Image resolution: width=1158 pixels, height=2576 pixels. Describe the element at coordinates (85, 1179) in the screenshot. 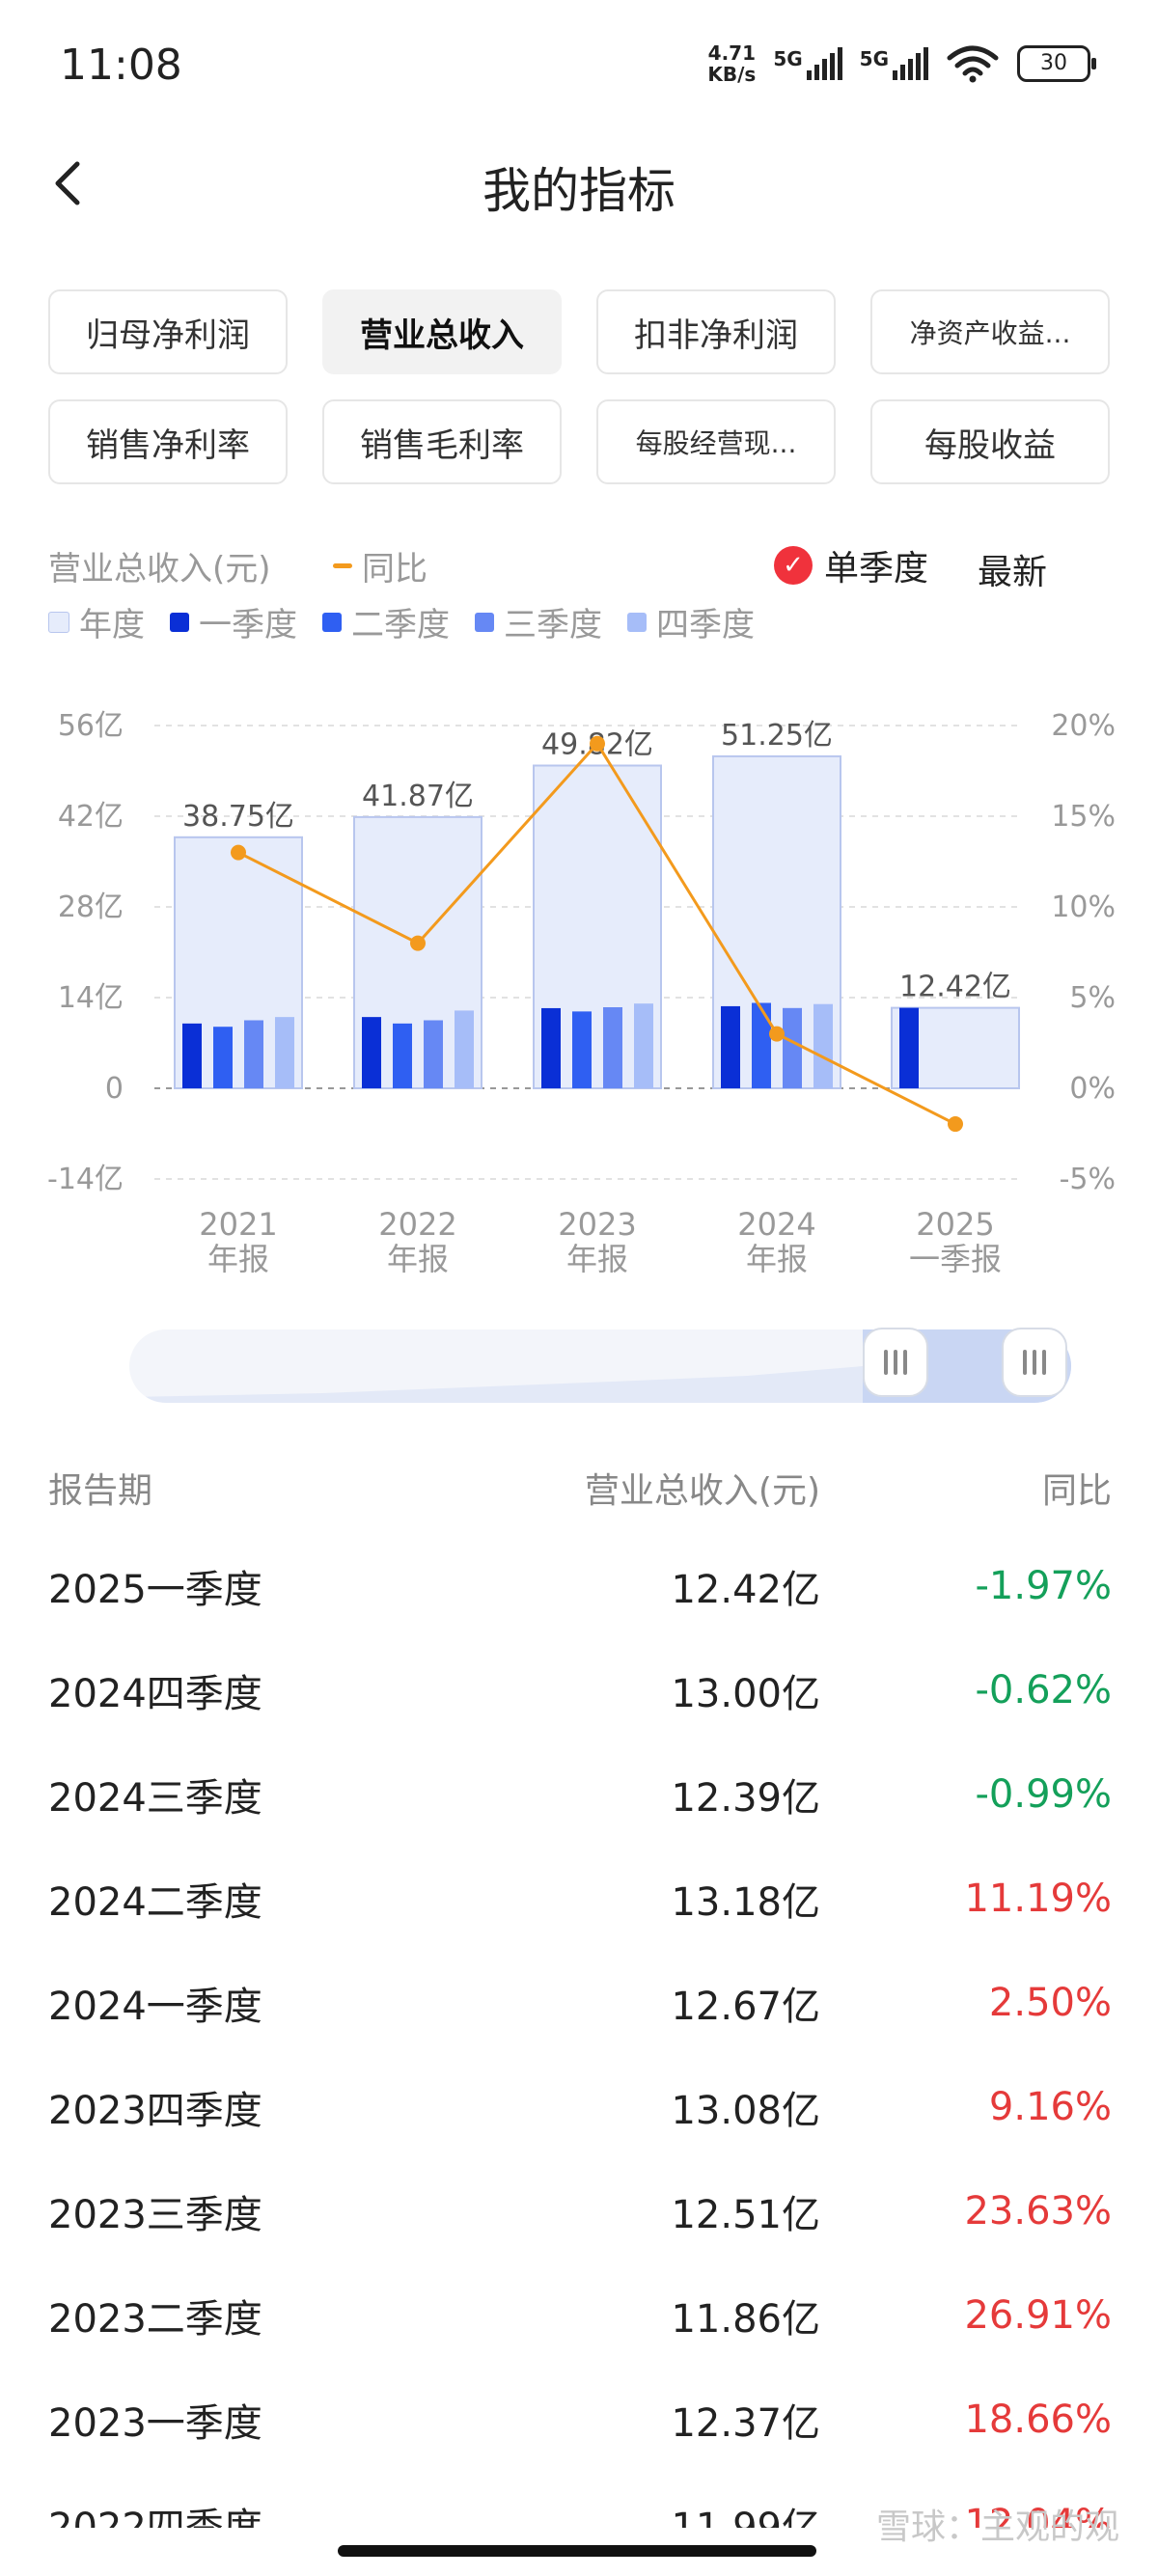

I see `y-tick-label: -14亿` at that location.